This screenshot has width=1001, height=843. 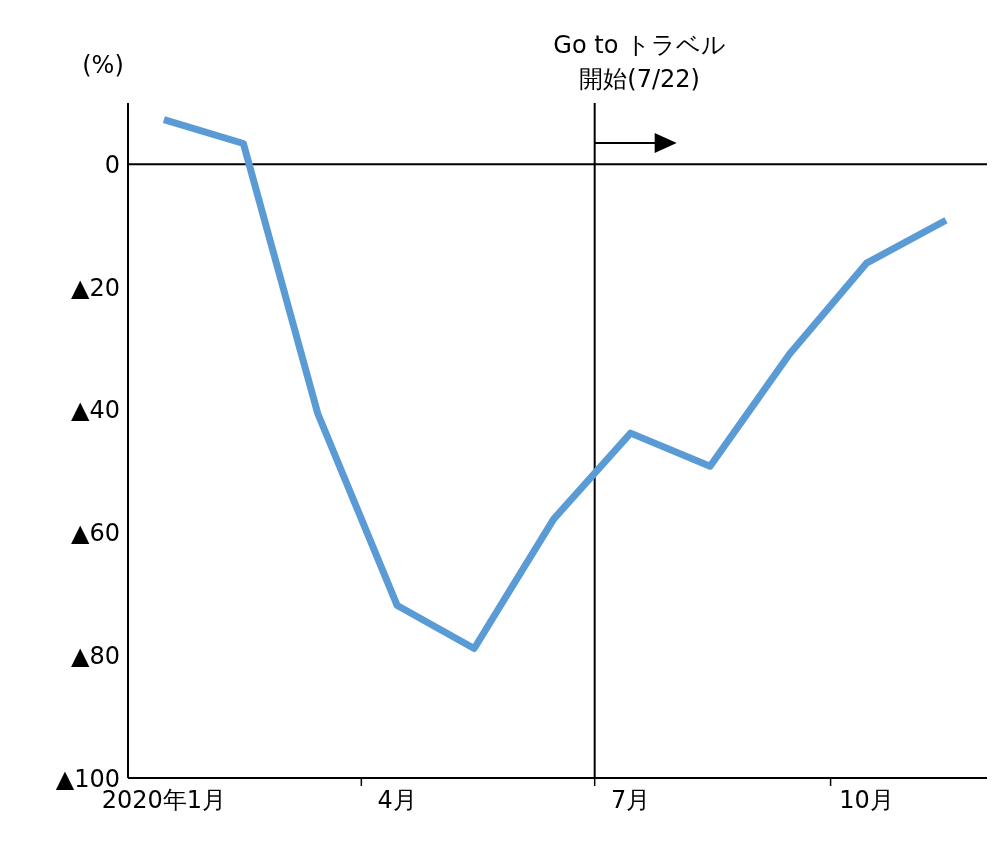 I want to click on ref-line-label: Go to トラベル開始(7/22), so click(x=639, y=62).